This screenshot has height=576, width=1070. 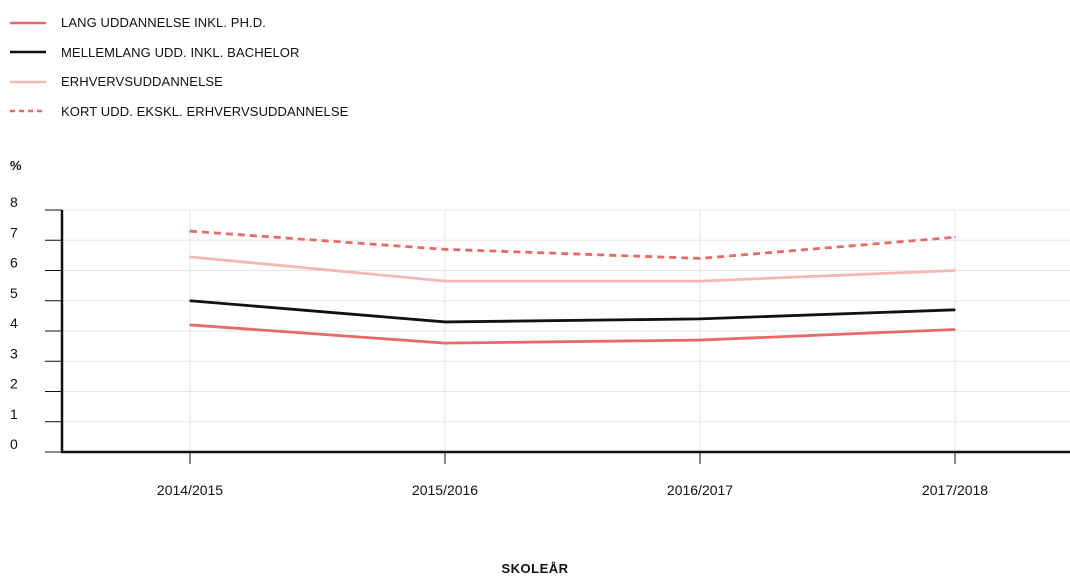 I want to click on legend-item: MELLEMLANG UDD. INKL. BACHELOR, so click(x=179, y=53).